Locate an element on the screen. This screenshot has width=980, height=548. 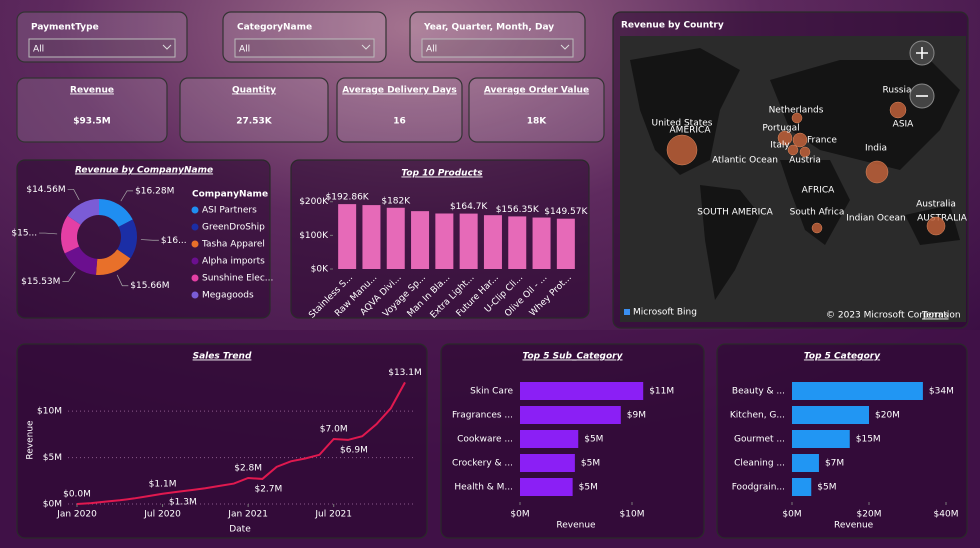
kpi-title: Average Order Value is located at coordinates (536, 91).